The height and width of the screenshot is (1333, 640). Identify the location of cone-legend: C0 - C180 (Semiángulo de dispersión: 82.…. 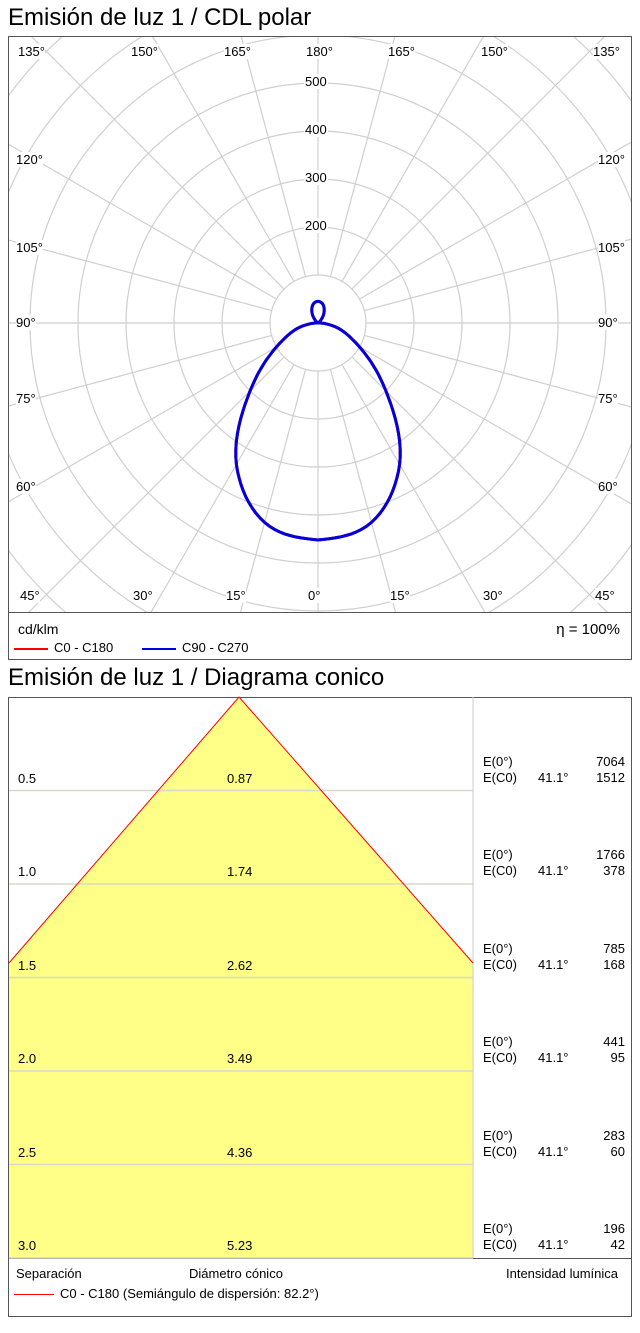
(166, 1293).